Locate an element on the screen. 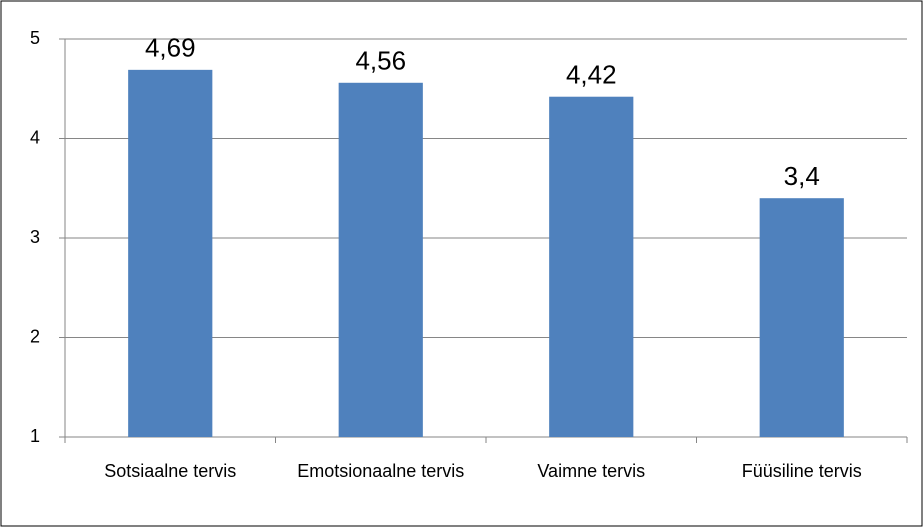 The height and width of the screenshot is (528, 924). y-tick-label: 4 is located at coordinates (35, 137).